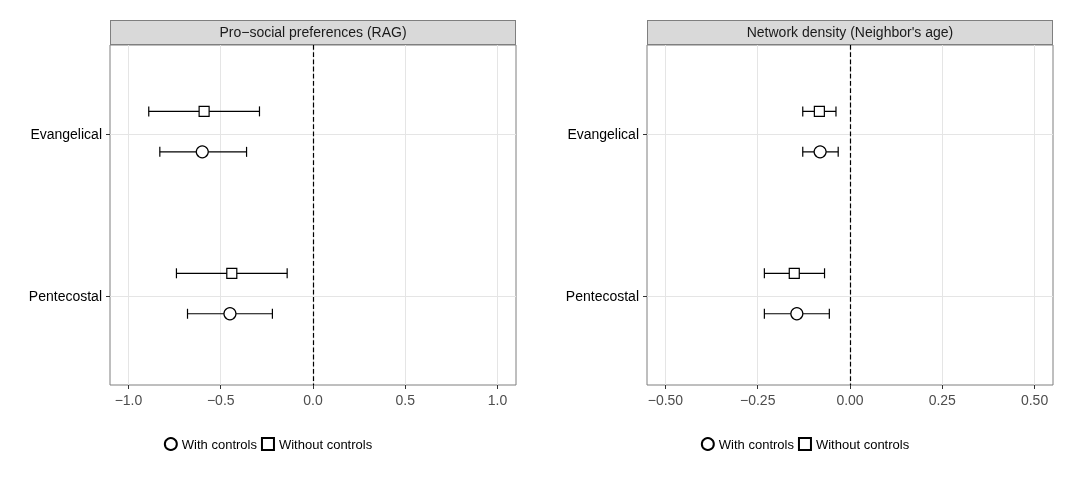 This screenshot has height=486, width=1073. Describe the element at coordinates (1034, 400) in the screenshot. I see `x-tick-label: 0.50` at that location.